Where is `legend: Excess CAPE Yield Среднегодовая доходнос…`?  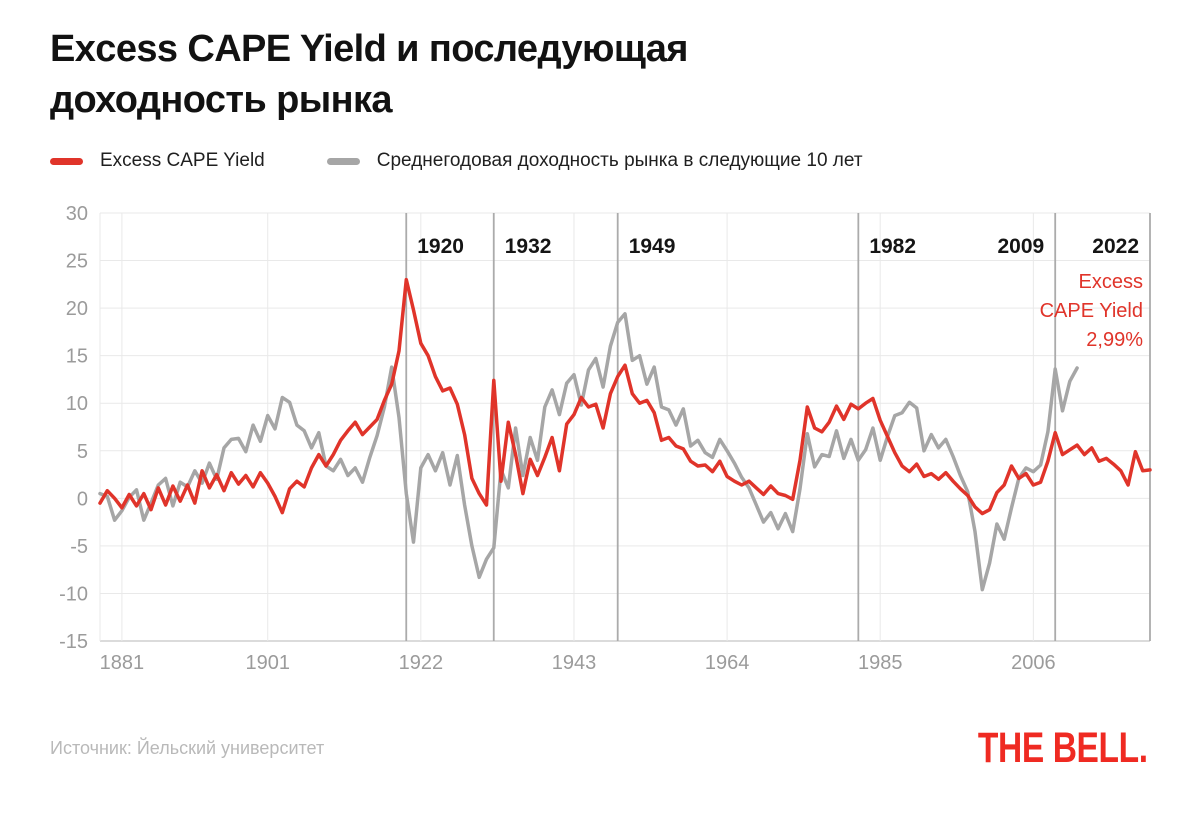
legend: Excess CAPE Yield Среднегодовая доходнос… is located at coordinates (456, 161).